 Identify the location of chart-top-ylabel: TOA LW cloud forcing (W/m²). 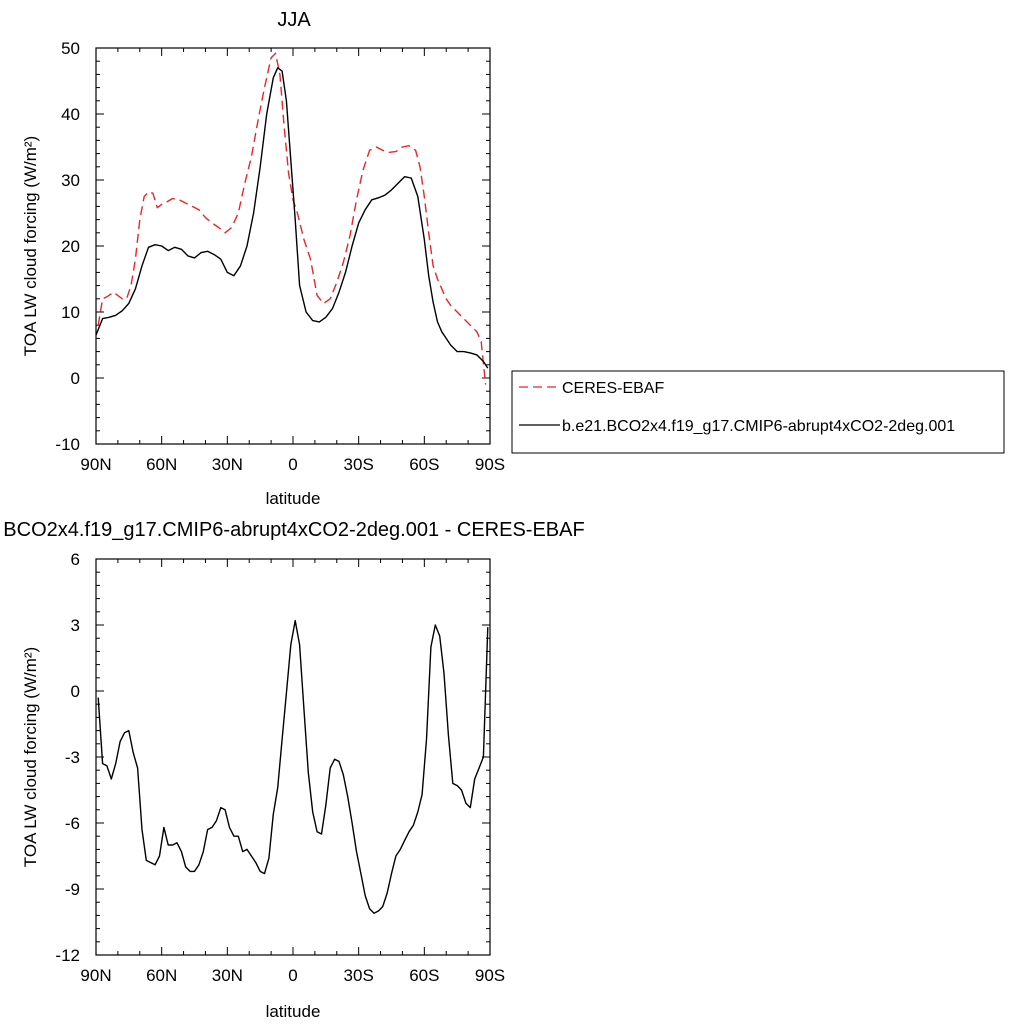
(30, 246).